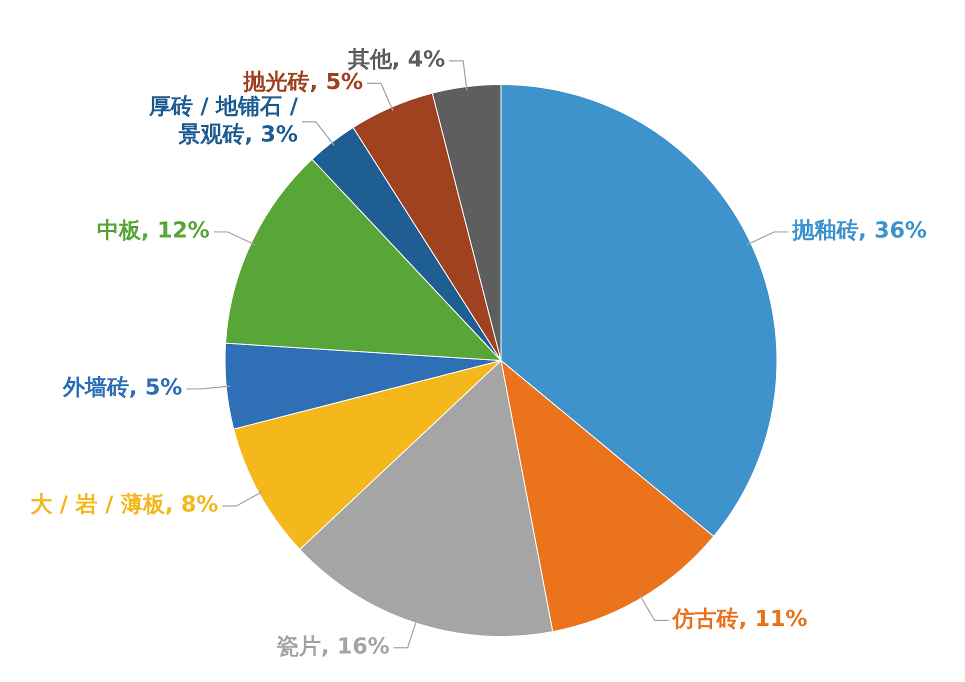  Describe the element at coordinates (859, 231) in the screenshot. I see `slice-label: 抛釉砖, 36%` at that location.